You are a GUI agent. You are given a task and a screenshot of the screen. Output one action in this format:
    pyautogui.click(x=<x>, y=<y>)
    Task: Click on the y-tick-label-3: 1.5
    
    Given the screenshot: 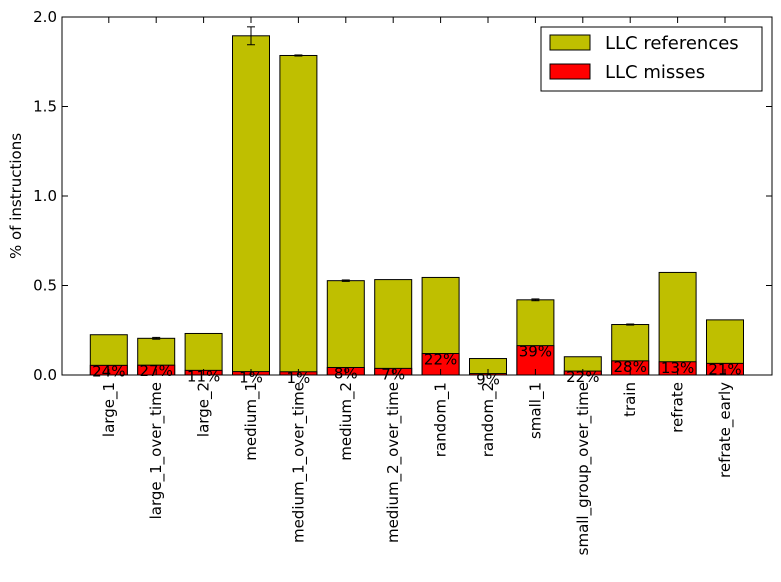 What is the action you would take?
    pyautogui.click(x=45, y=107)
    